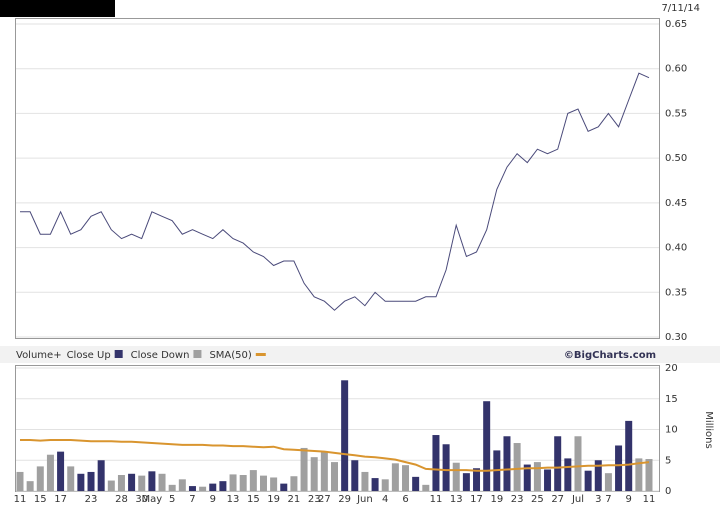  I want to click on legend-label: Close Down, so click(160, 355).